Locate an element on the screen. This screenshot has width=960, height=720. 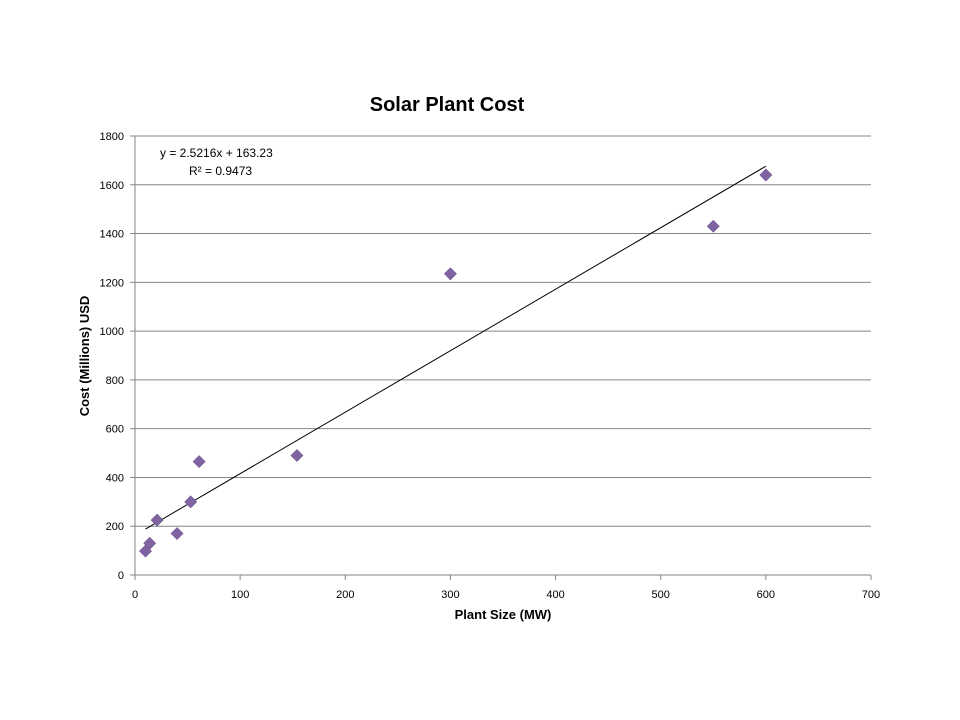
y-tick-label: 200 is located at coordinates (115, 527).